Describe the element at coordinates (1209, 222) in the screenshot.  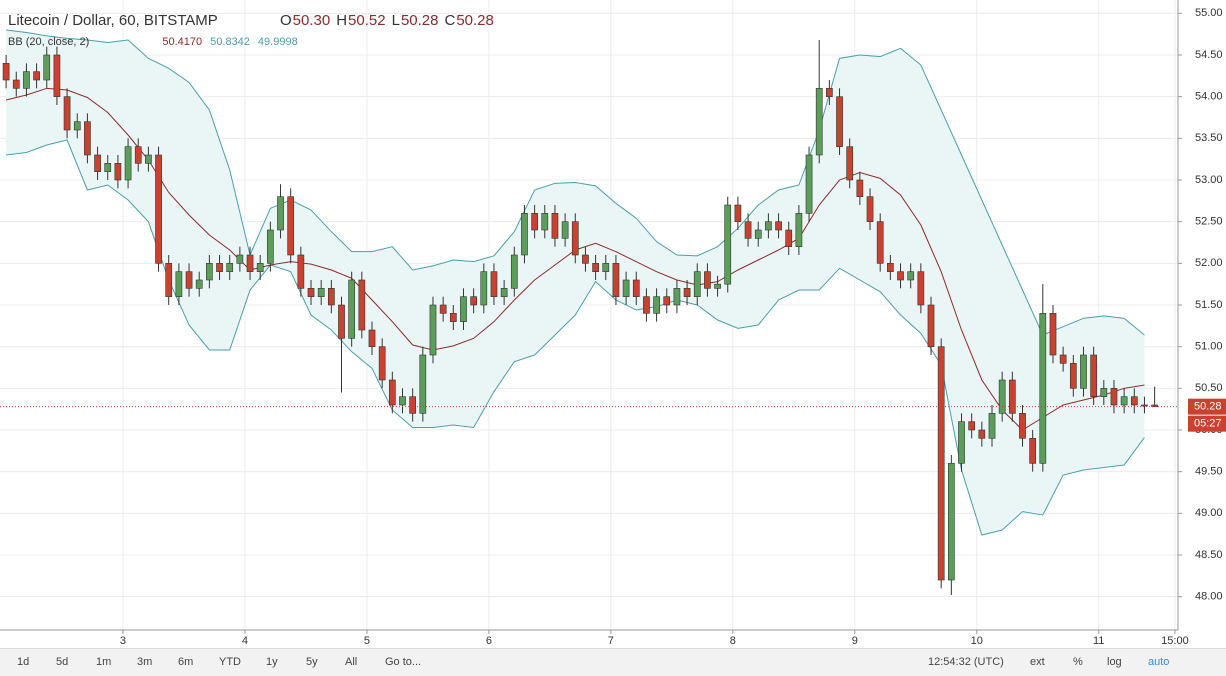
I see `y-tick-label: 52.50` at that location.